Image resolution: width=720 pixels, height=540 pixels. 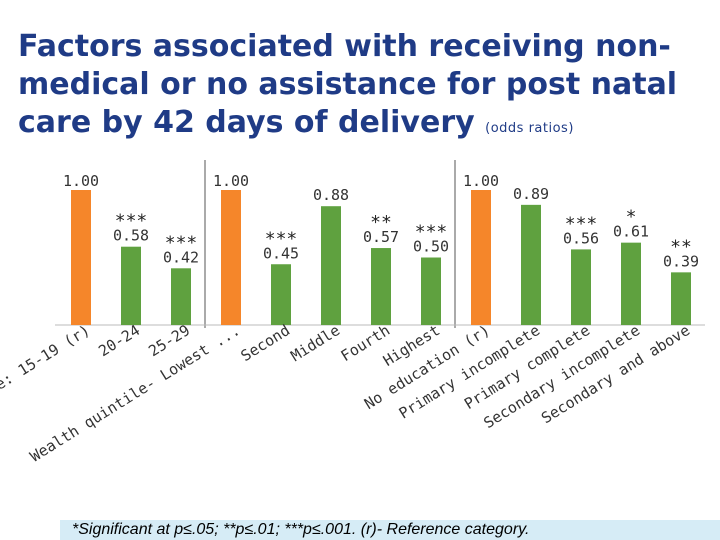 What do you see at coordinates (529, 128) in the screenshot?
I see `title-subtitle: (odds ratios)` at bounding box center [529, 128].